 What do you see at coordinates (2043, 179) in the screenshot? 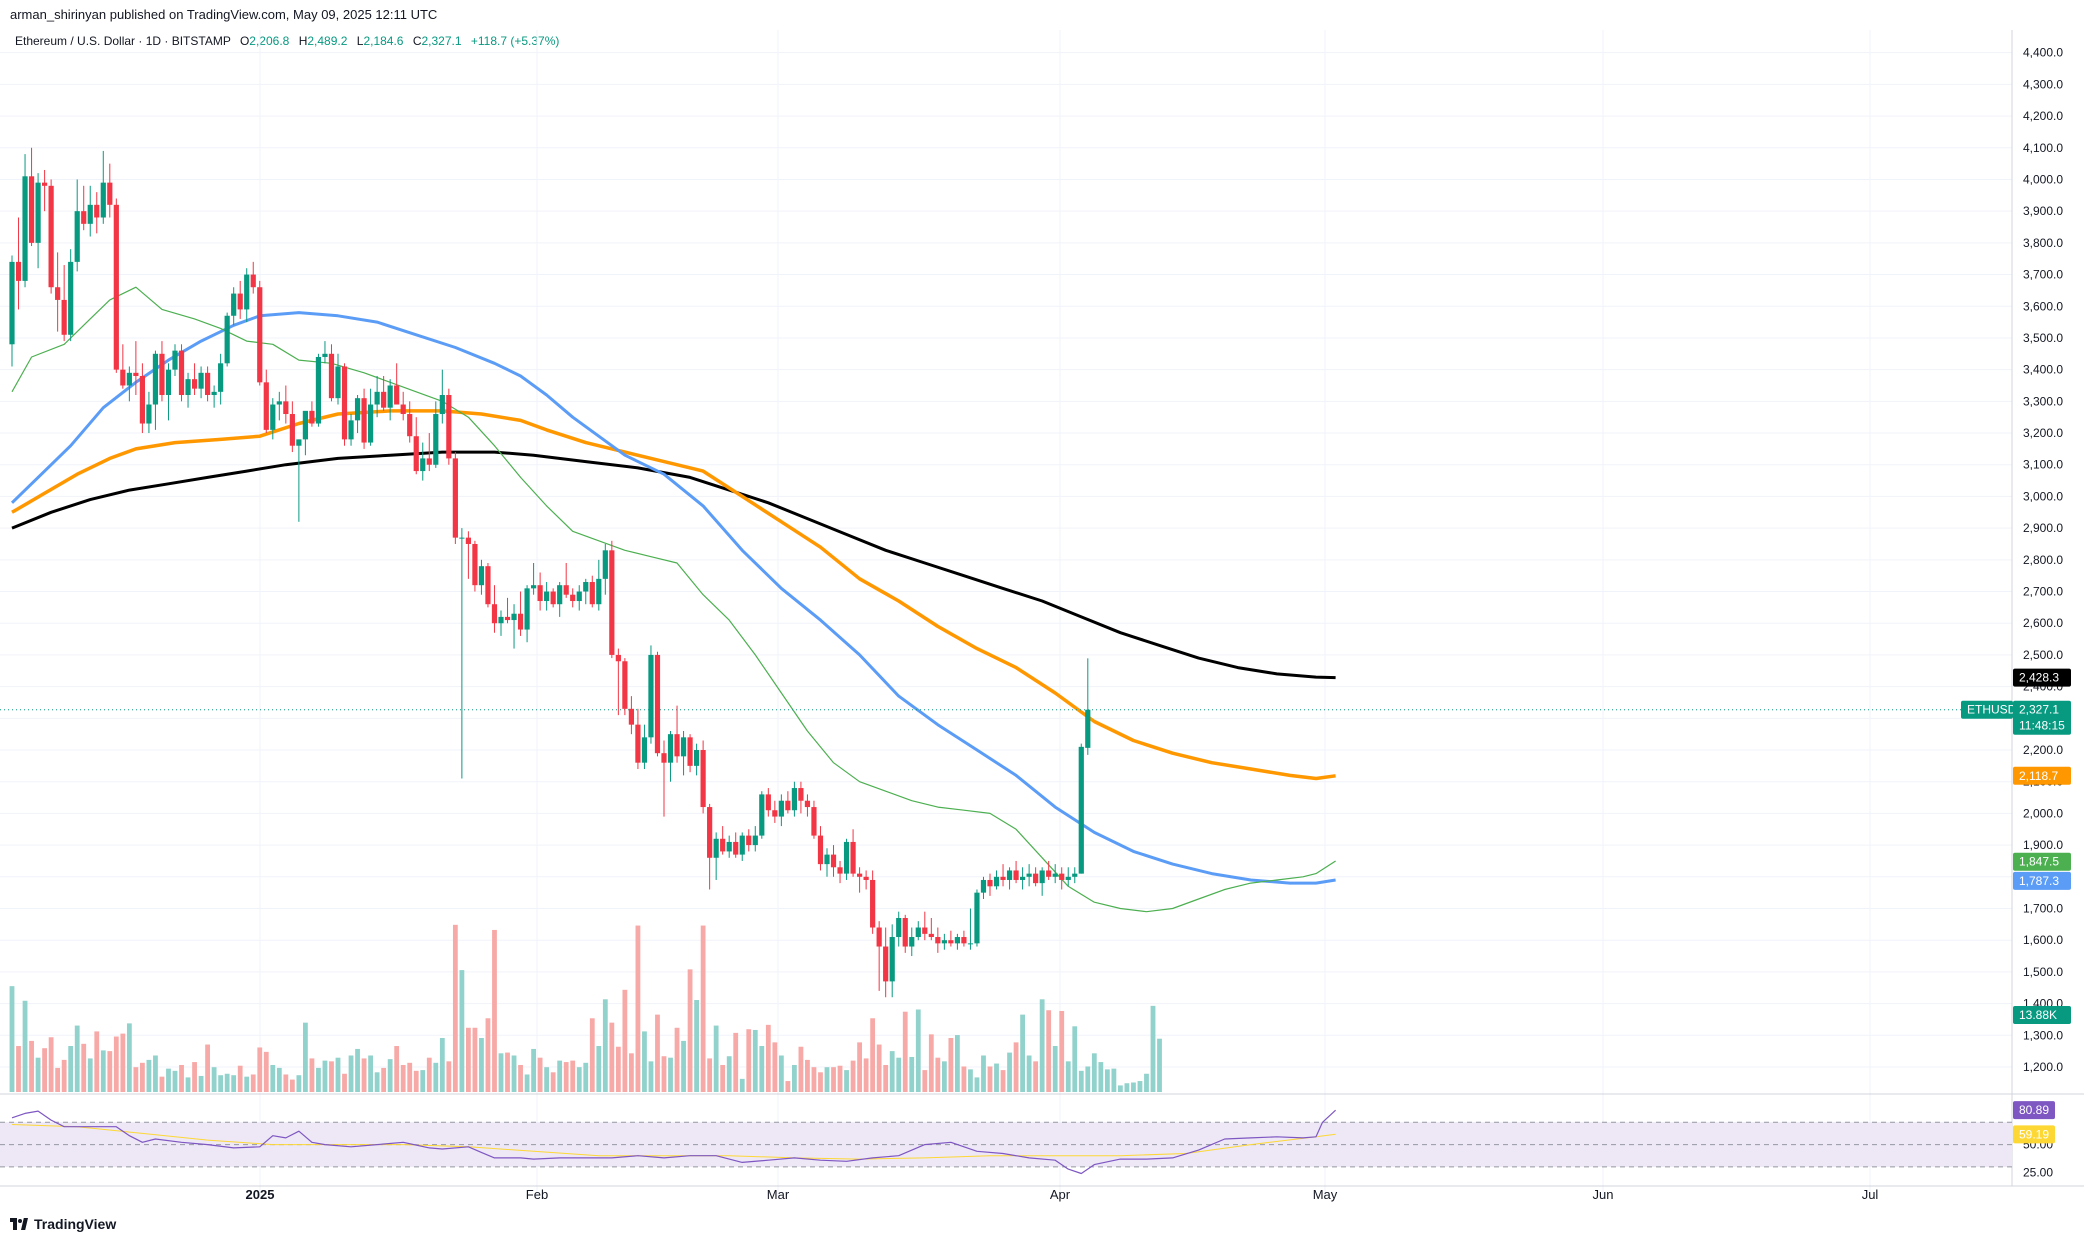
I see `price-tick-label: 4,000.0` at bounding box center [2043, 179].